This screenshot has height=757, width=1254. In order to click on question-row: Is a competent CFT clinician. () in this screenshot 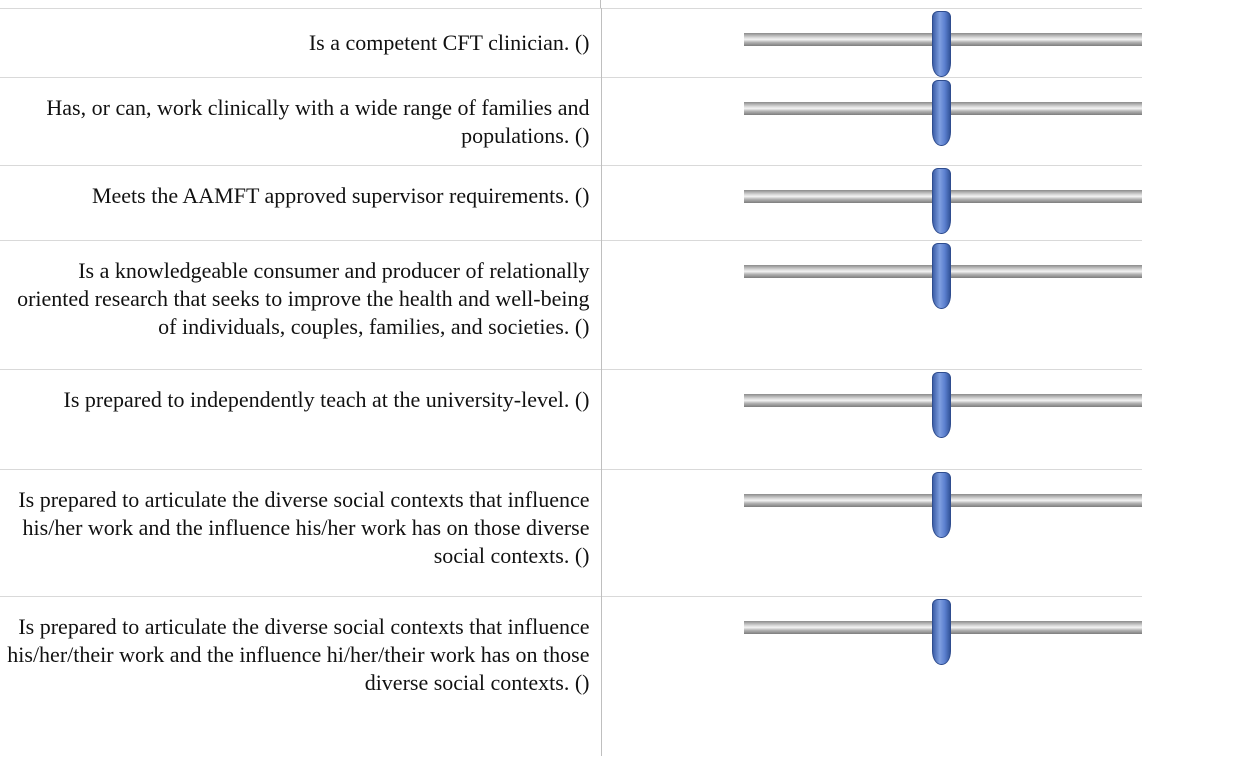, I will do `click(571, 43)`.